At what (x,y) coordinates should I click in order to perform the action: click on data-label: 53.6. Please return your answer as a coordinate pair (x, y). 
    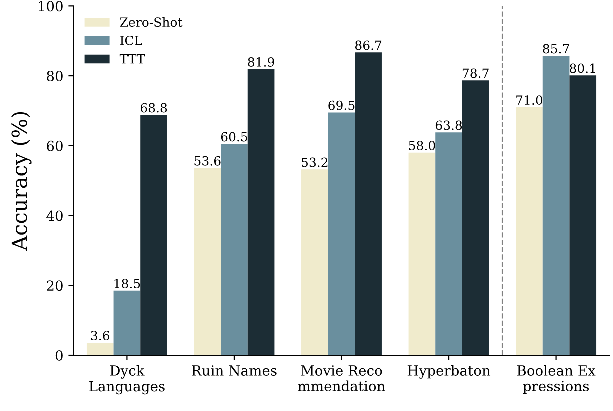
    Looking at the image, I should click on (207, 161).